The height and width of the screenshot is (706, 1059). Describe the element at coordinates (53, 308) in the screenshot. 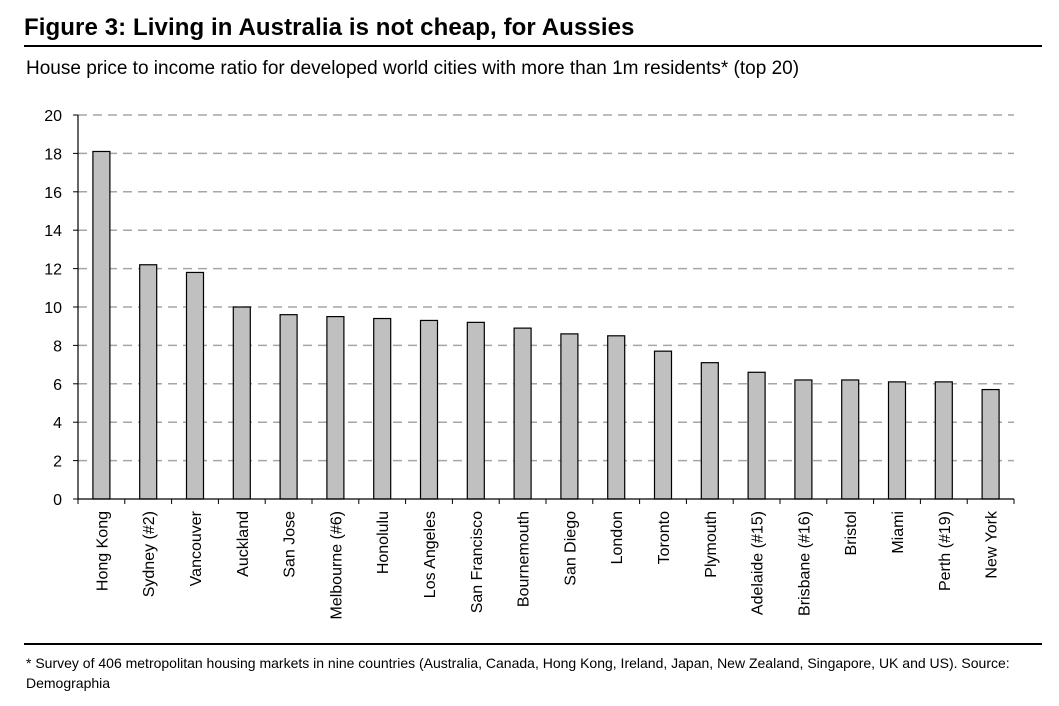

I see `y-tick-label: 10` at that location.